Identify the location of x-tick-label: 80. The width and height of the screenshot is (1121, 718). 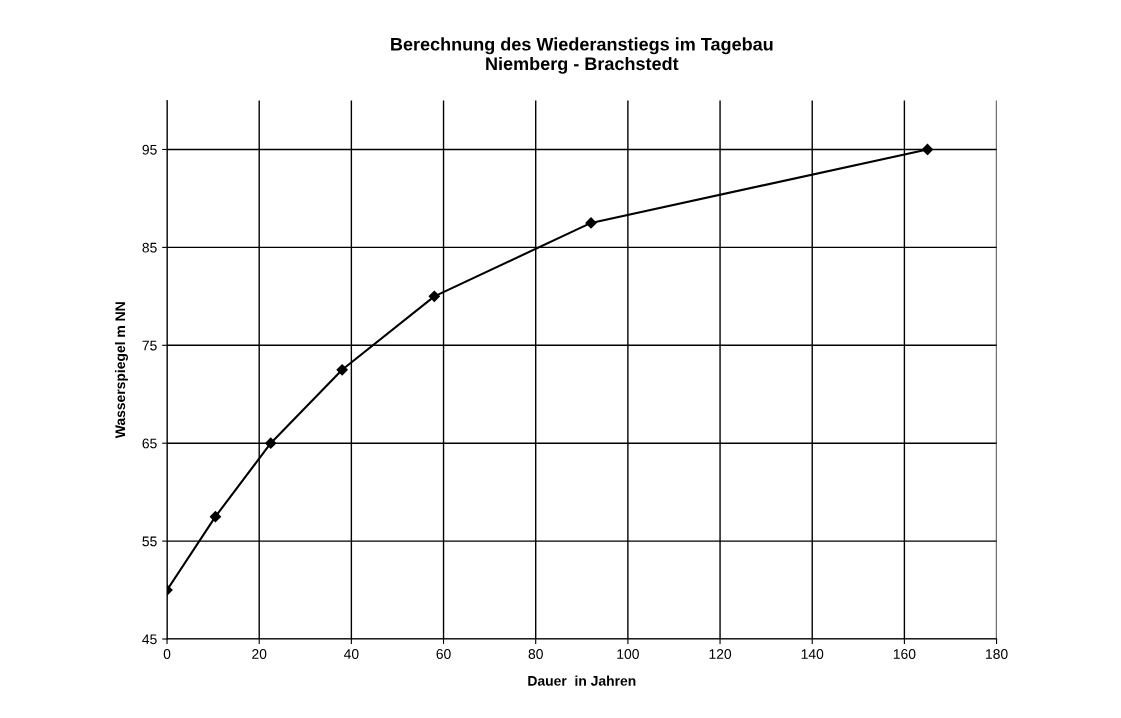
(535, 654).